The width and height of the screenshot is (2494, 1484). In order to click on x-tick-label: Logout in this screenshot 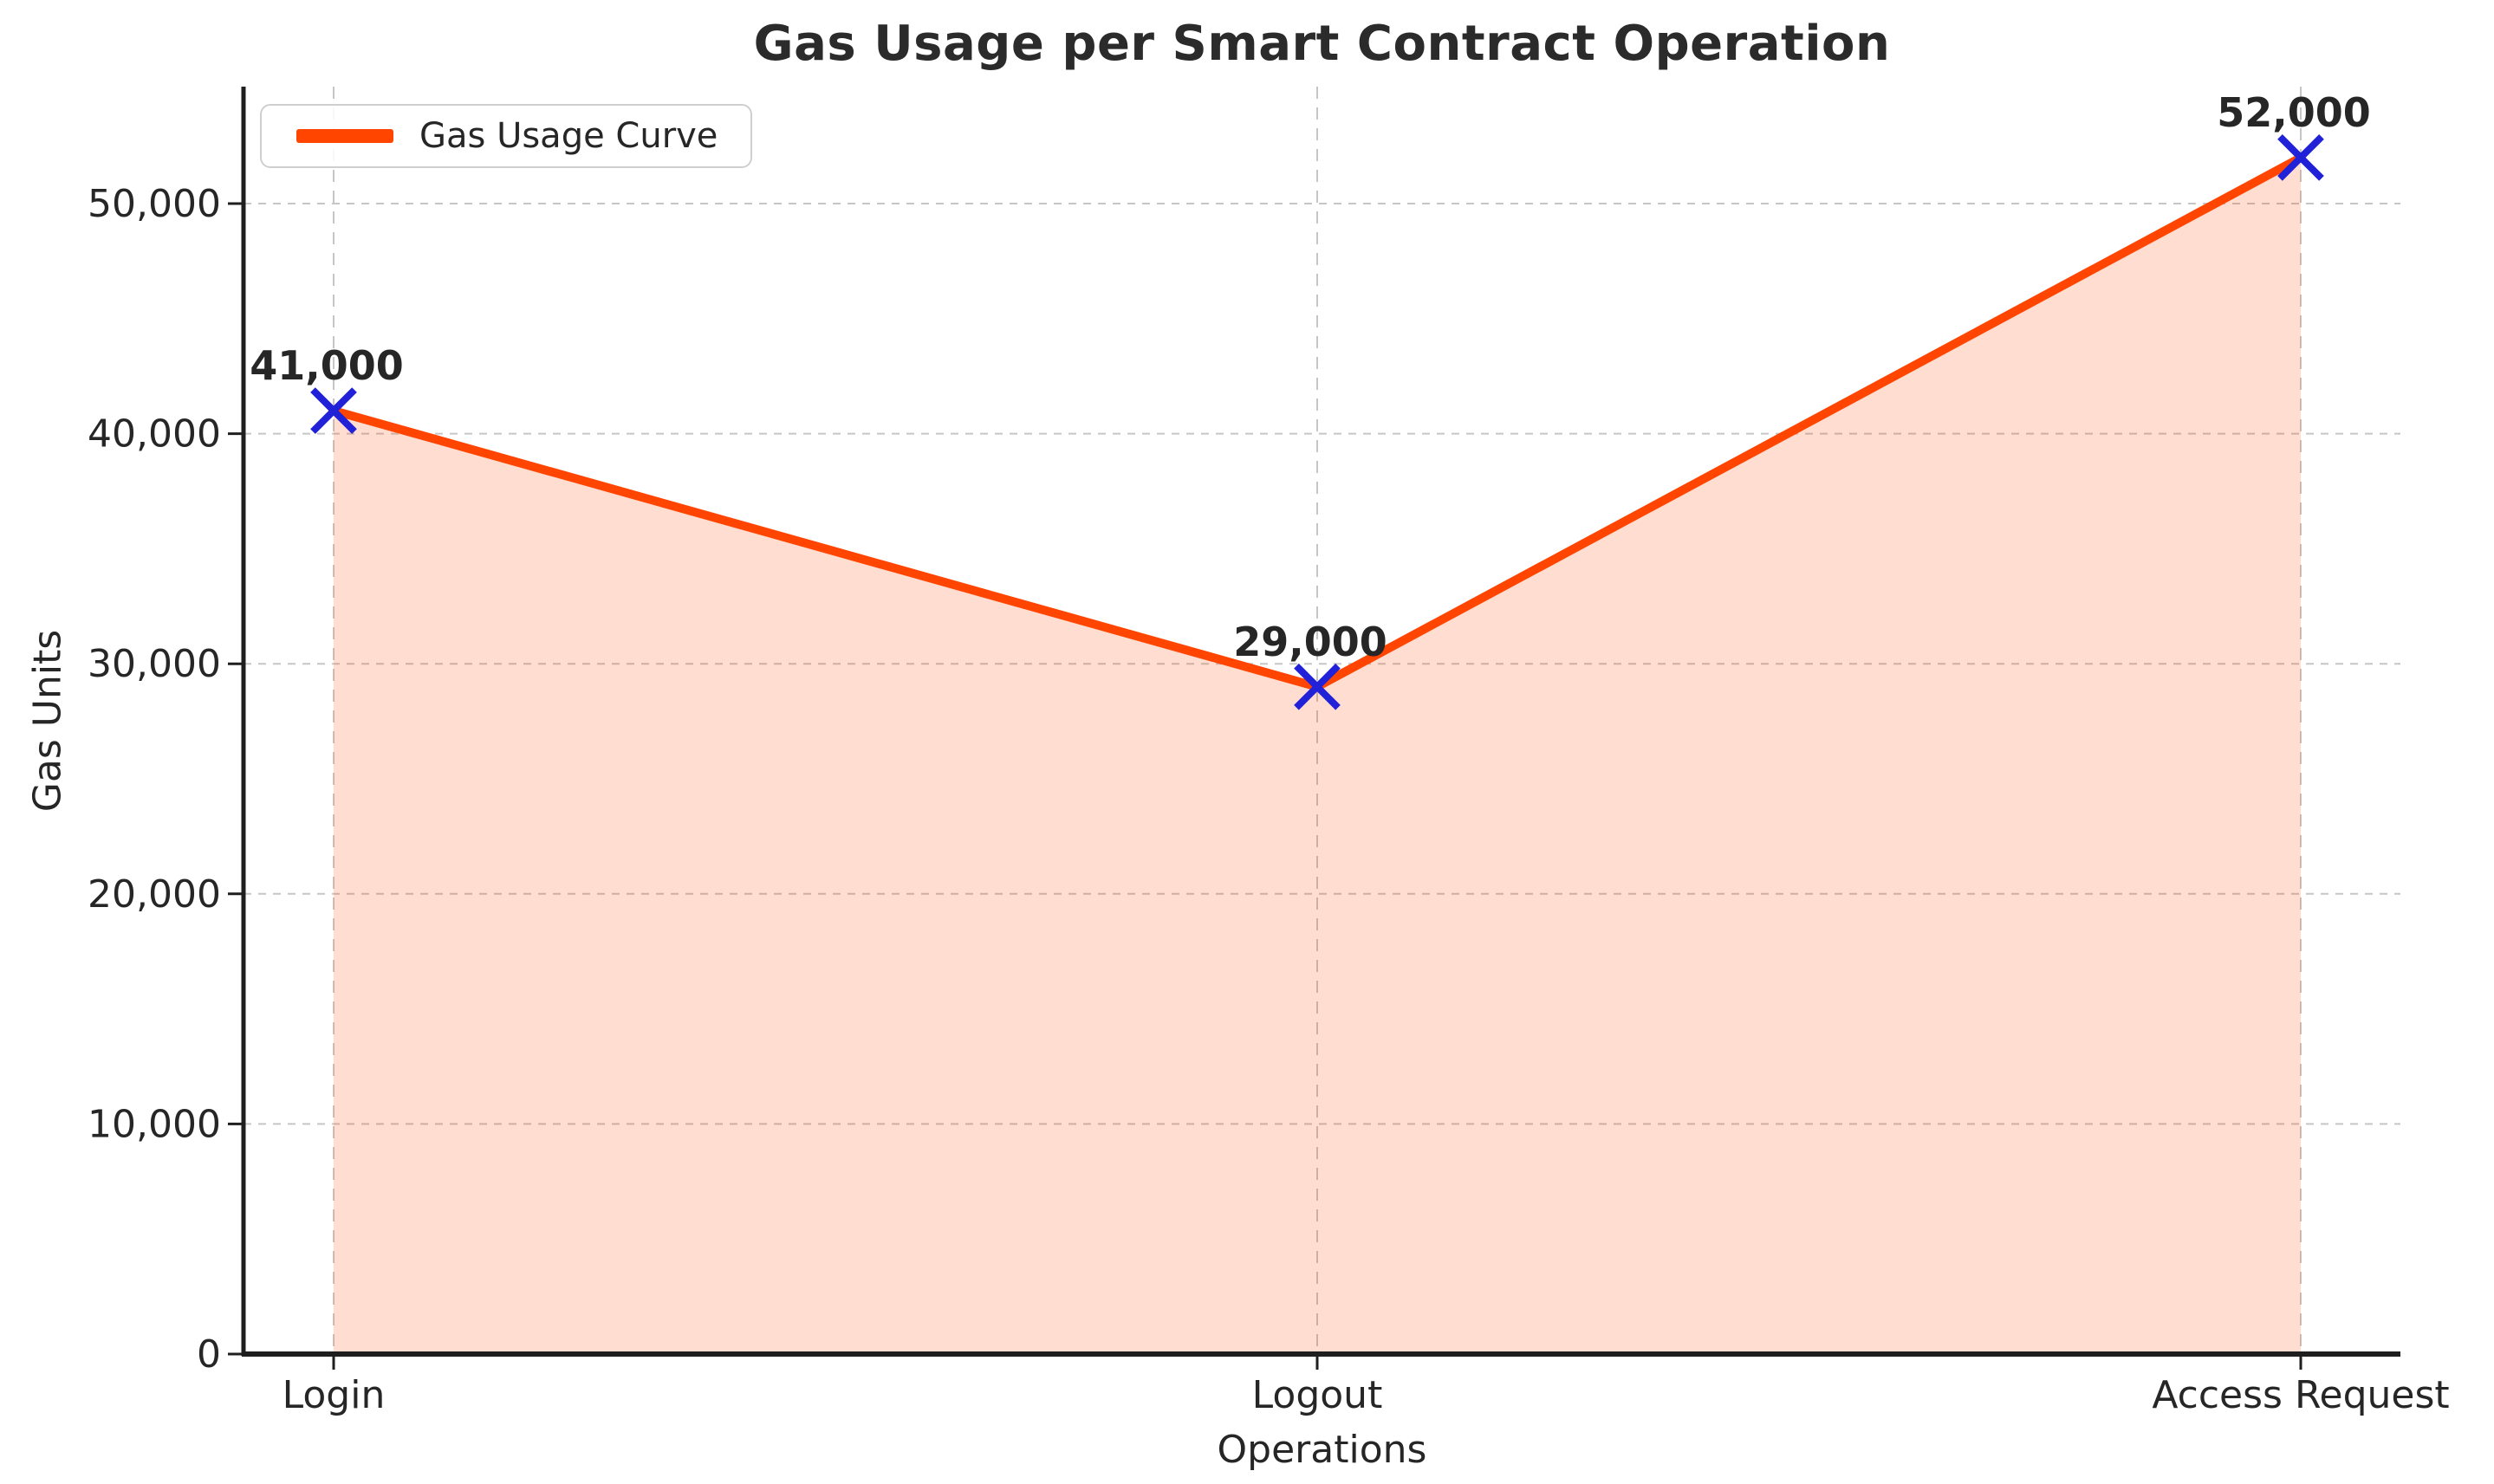, I will do `click(1317, 1395)`.